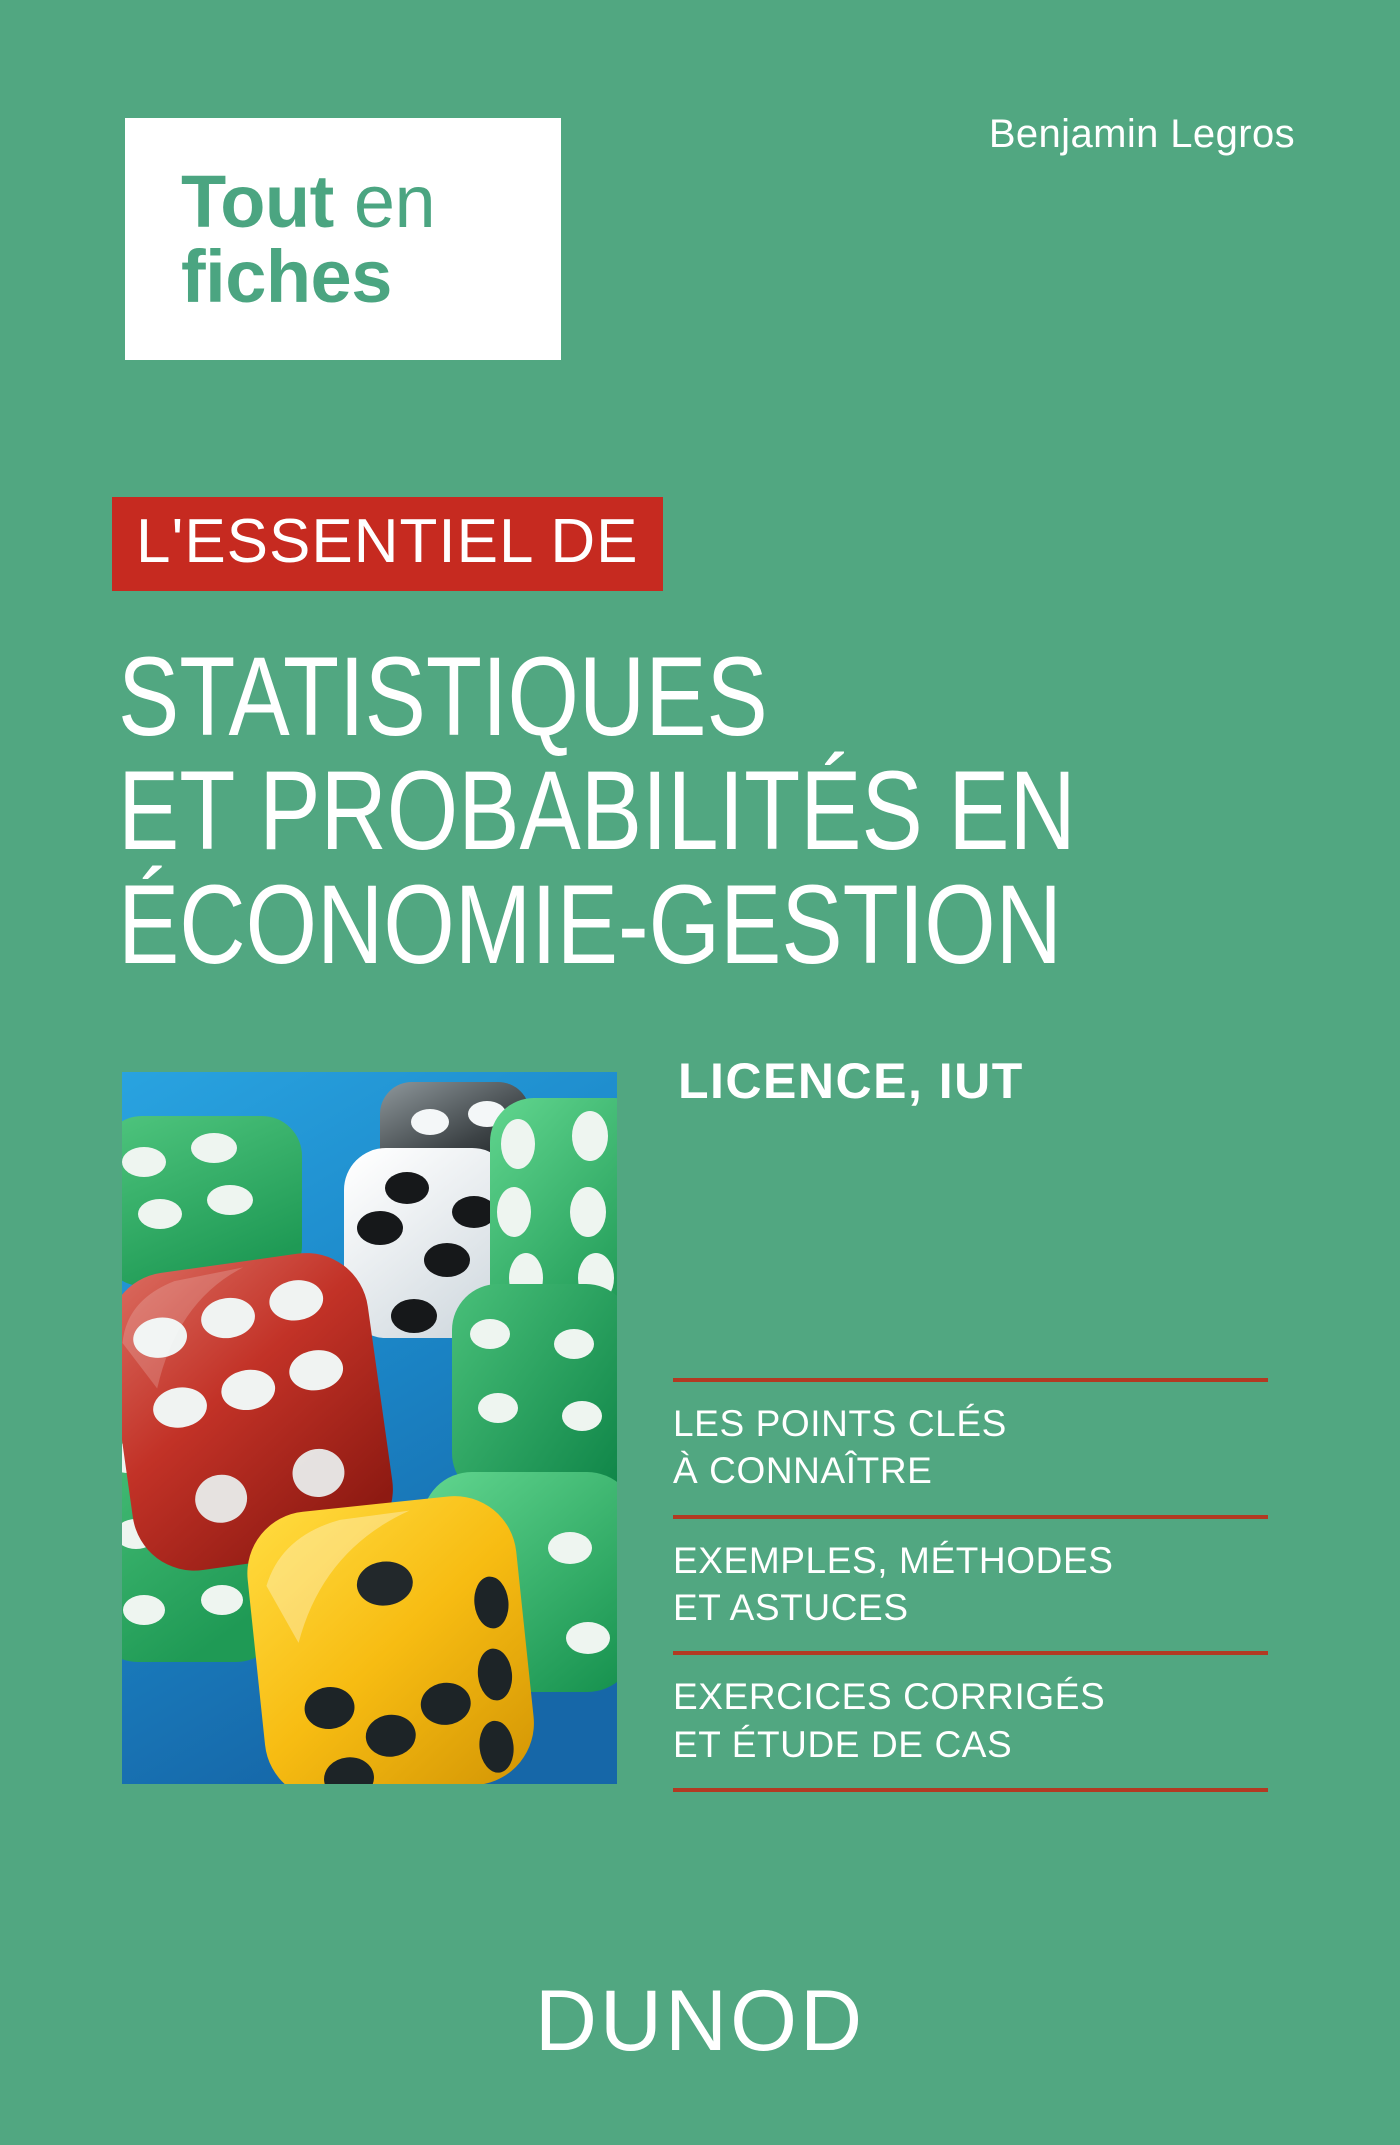  Describe the element at coordinates (369, 1428) in the screenshot. I see `dice-photo` at that location.